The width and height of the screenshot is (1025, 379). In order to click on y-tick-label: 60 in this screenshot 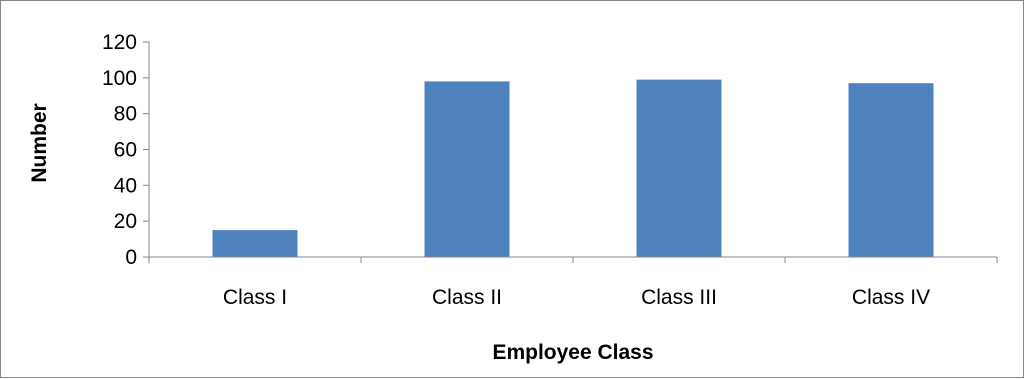, I will do `click(125, 150)`.